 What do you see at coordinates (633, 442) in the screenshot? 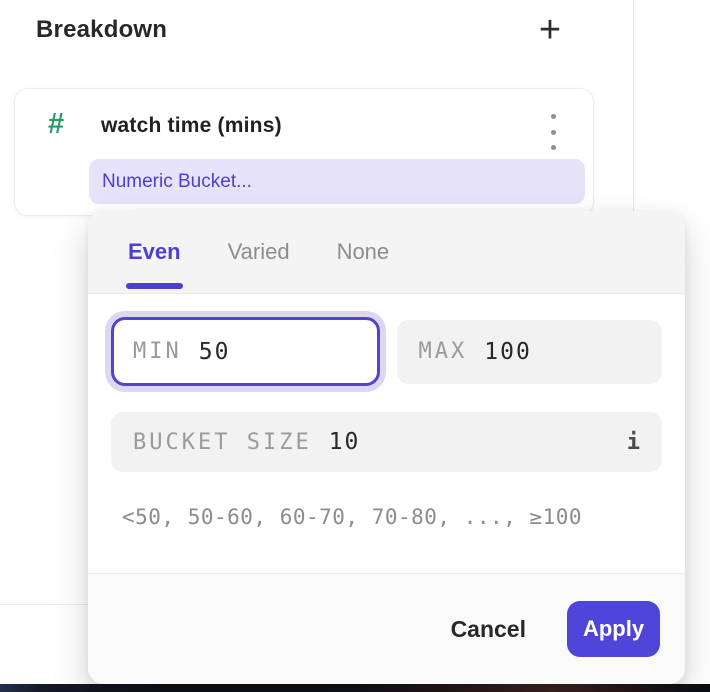
I see `info-icon: i` at bounding box center [633, 442].